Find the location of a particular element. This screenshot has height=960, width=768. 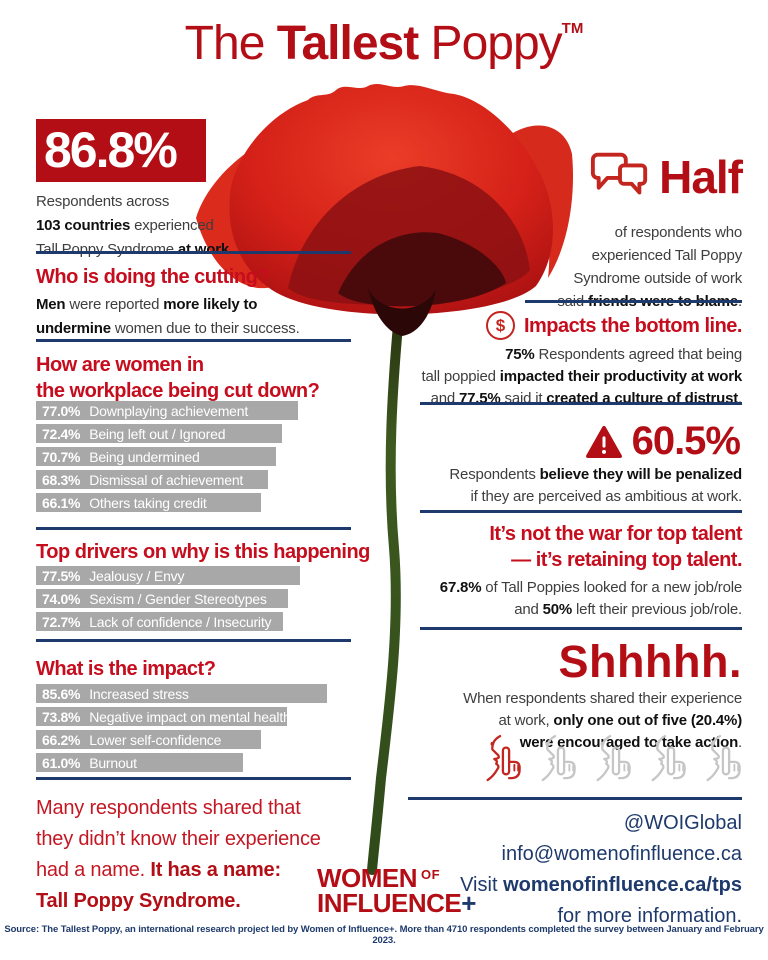

bar-value: 73.8% is located at coordinates (61, 716).